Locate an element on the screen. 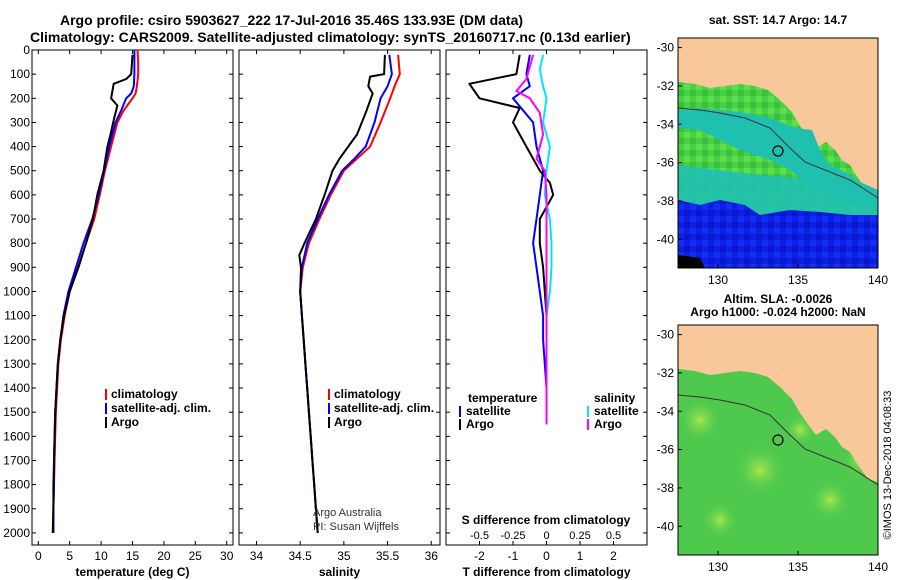 The height and width of the screenshot is (580, 900). sst-map is located at coordinates (778, 153).